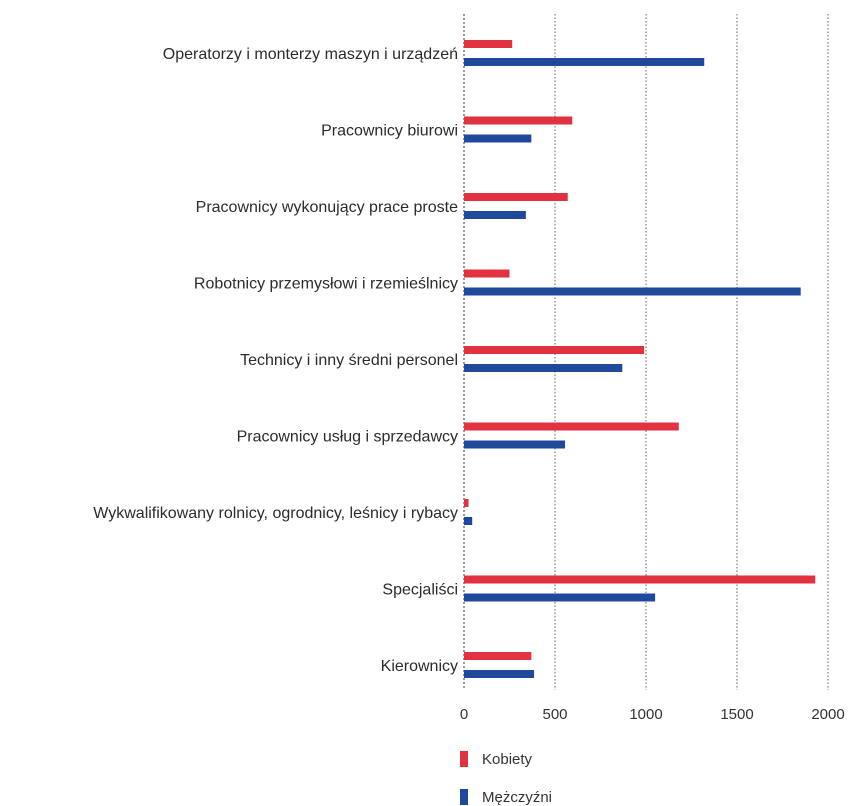 Image resolution: width=854 pixels, height=806 pixels. What do you see at coordinates (736, 714) in the screenshot?
I see `x-tick-label: 1500` at bounding box center [736, 714].